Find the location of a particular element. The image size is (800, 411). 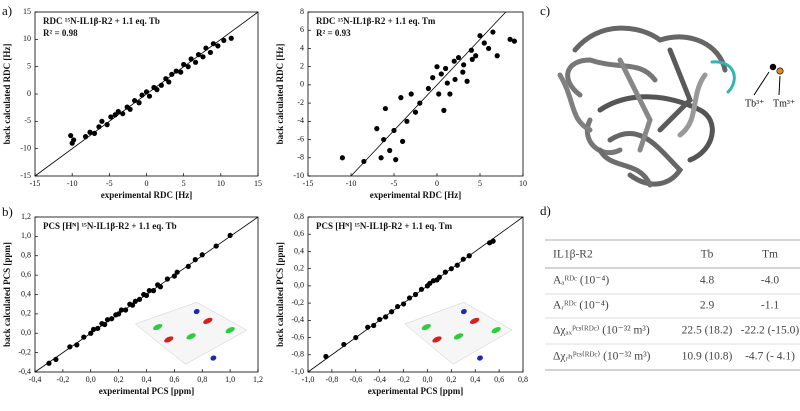

chart-title: PCS [Hᴺ] ¹⁵N-IL1β-R2 + 1.1 eq. Tm is located at coordinates (384, 226).